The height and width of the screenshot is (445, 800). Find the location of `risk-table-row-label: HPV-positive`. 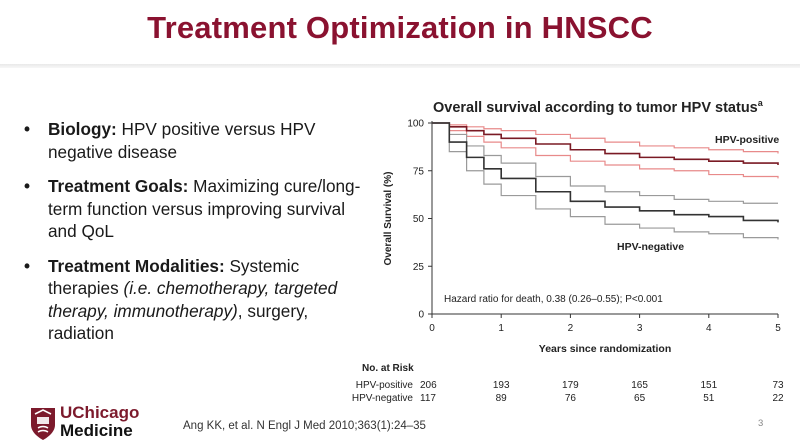

risk-table-row-label: HPV-positive is located at coordinates (385, 385).